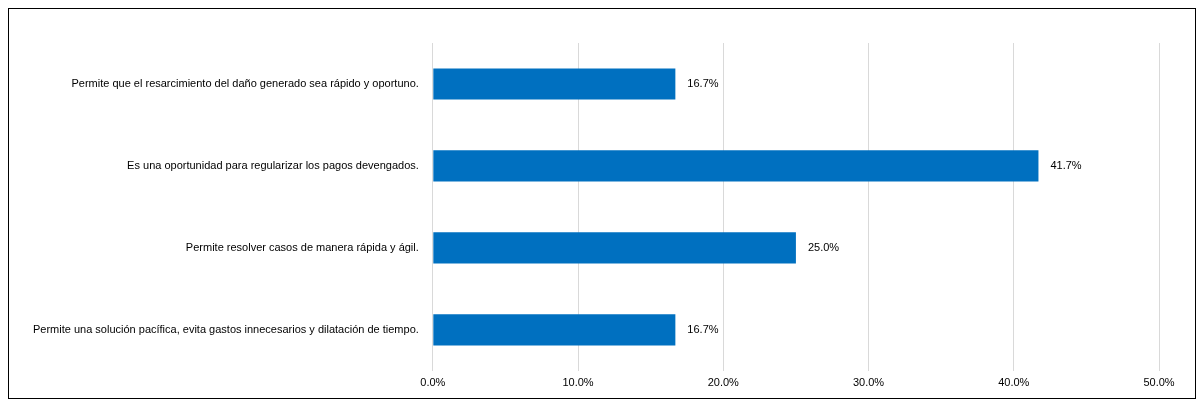 The image size is (1204, 407). Describe the element at coordinates (433, 382) in the screenshot. I see `x-tick-label: 0.0%` at that location.